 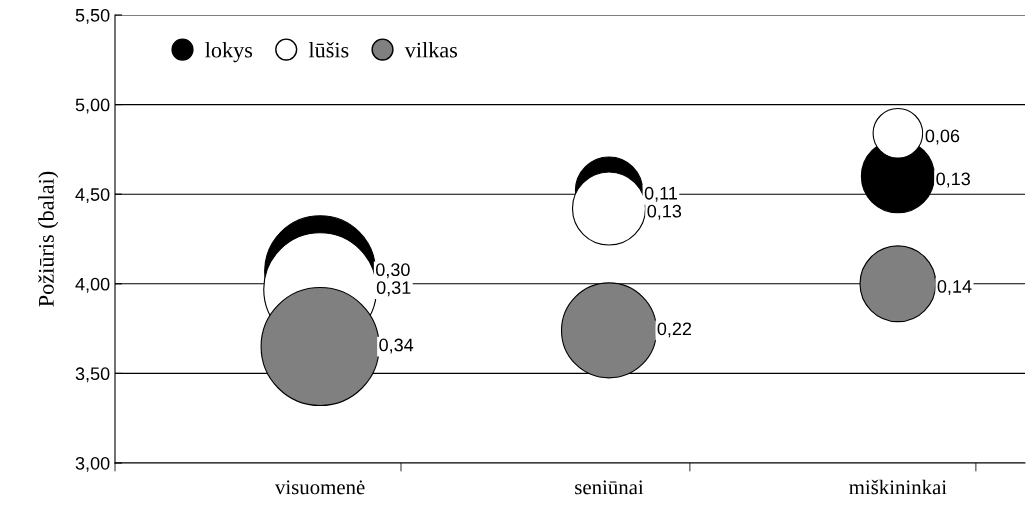 I want to click on data-label: 0,34, so click(x=396, y=346).